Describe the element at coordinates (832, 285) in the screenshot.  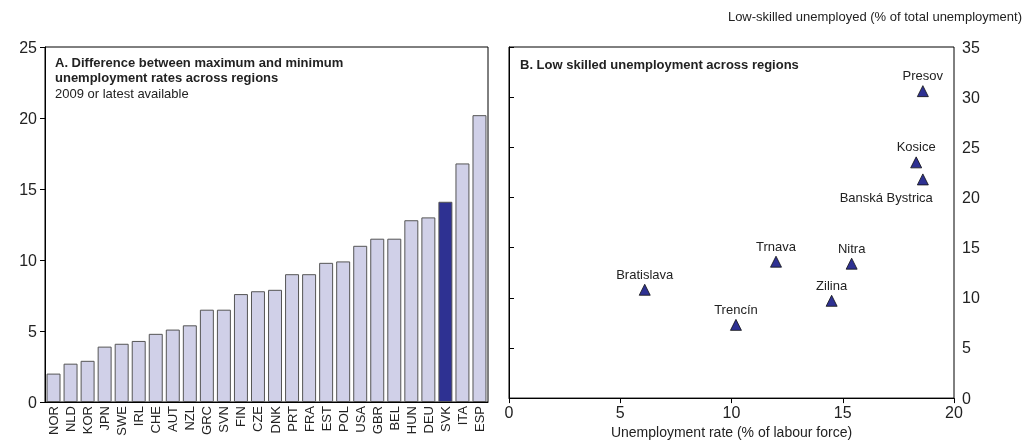
I see `annotation: Zilina` at that location.